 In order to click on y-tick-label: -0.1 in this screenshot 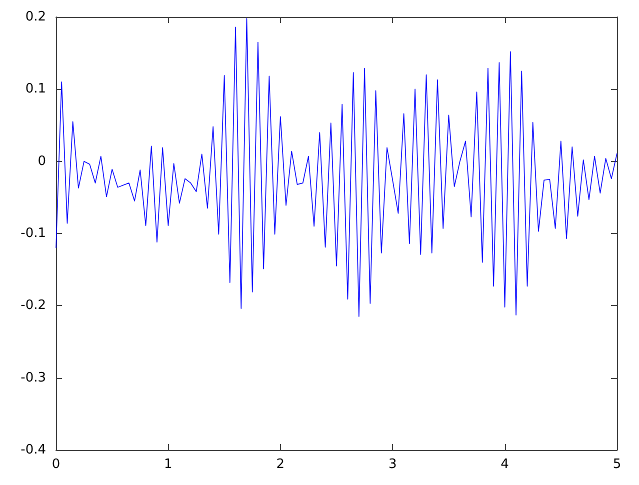, I will do `click(33, 233)`.